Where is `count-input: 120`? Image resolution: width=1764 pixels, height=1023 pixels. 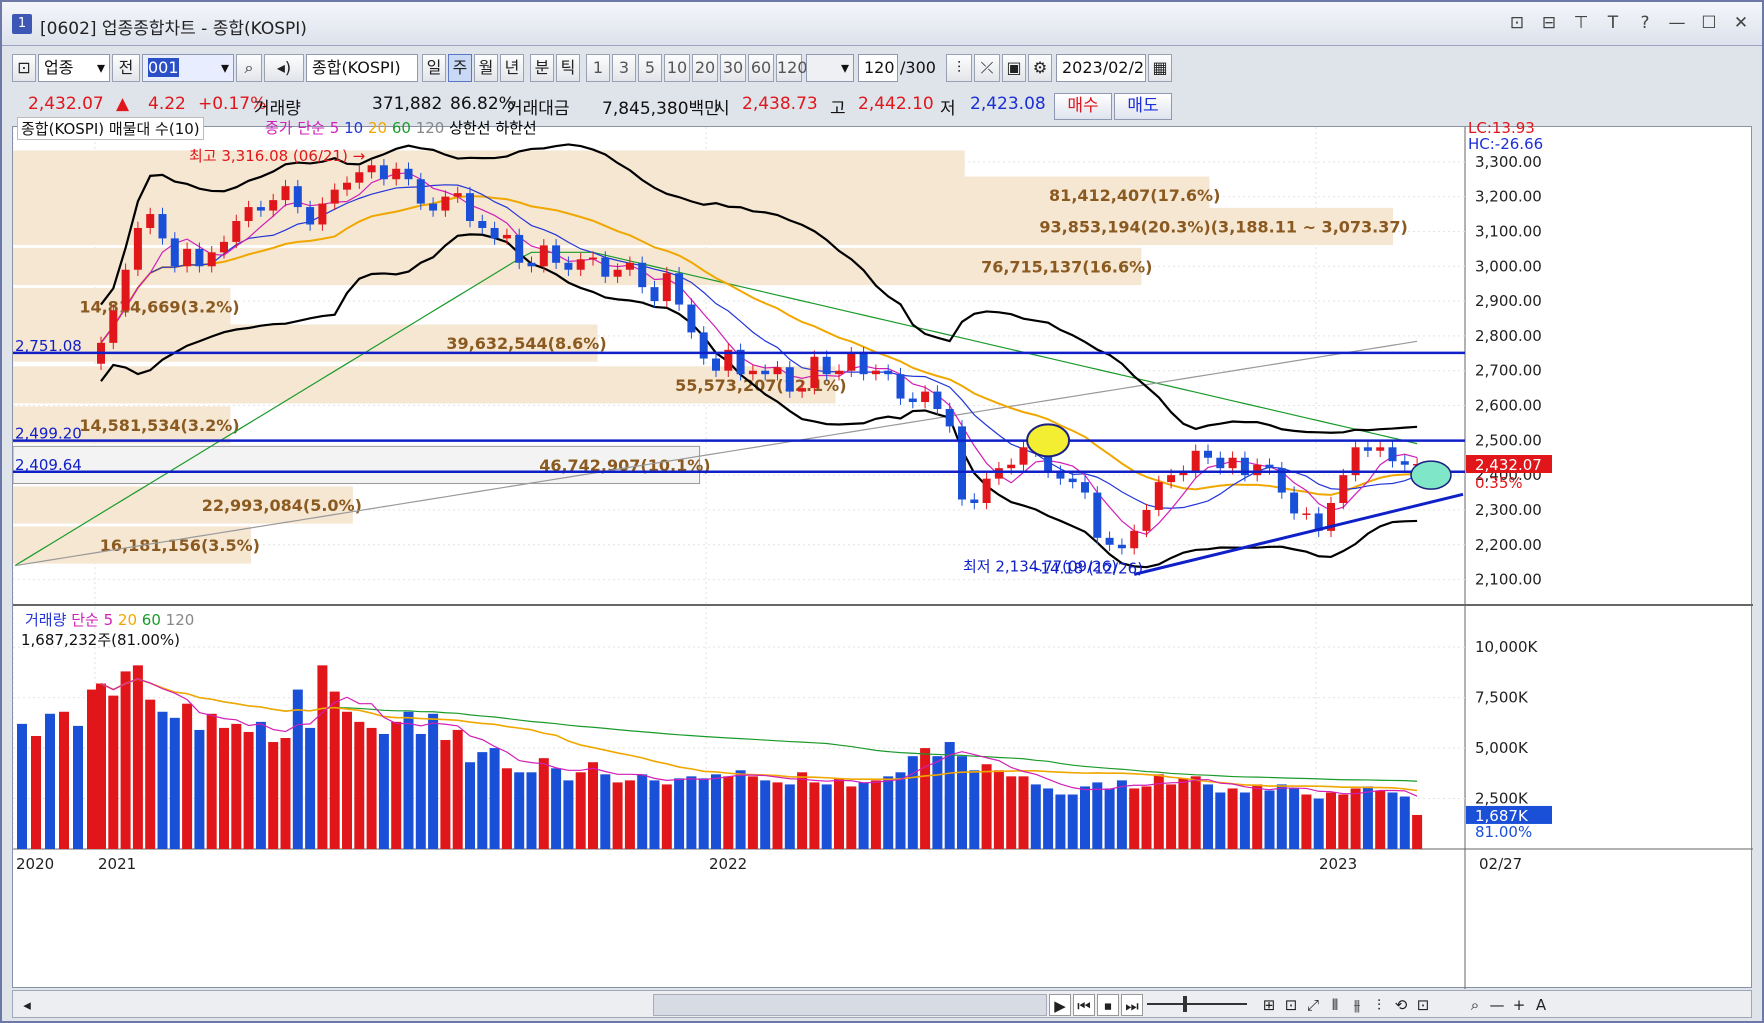
count-input: 120 is located at coordinates (878, 68).